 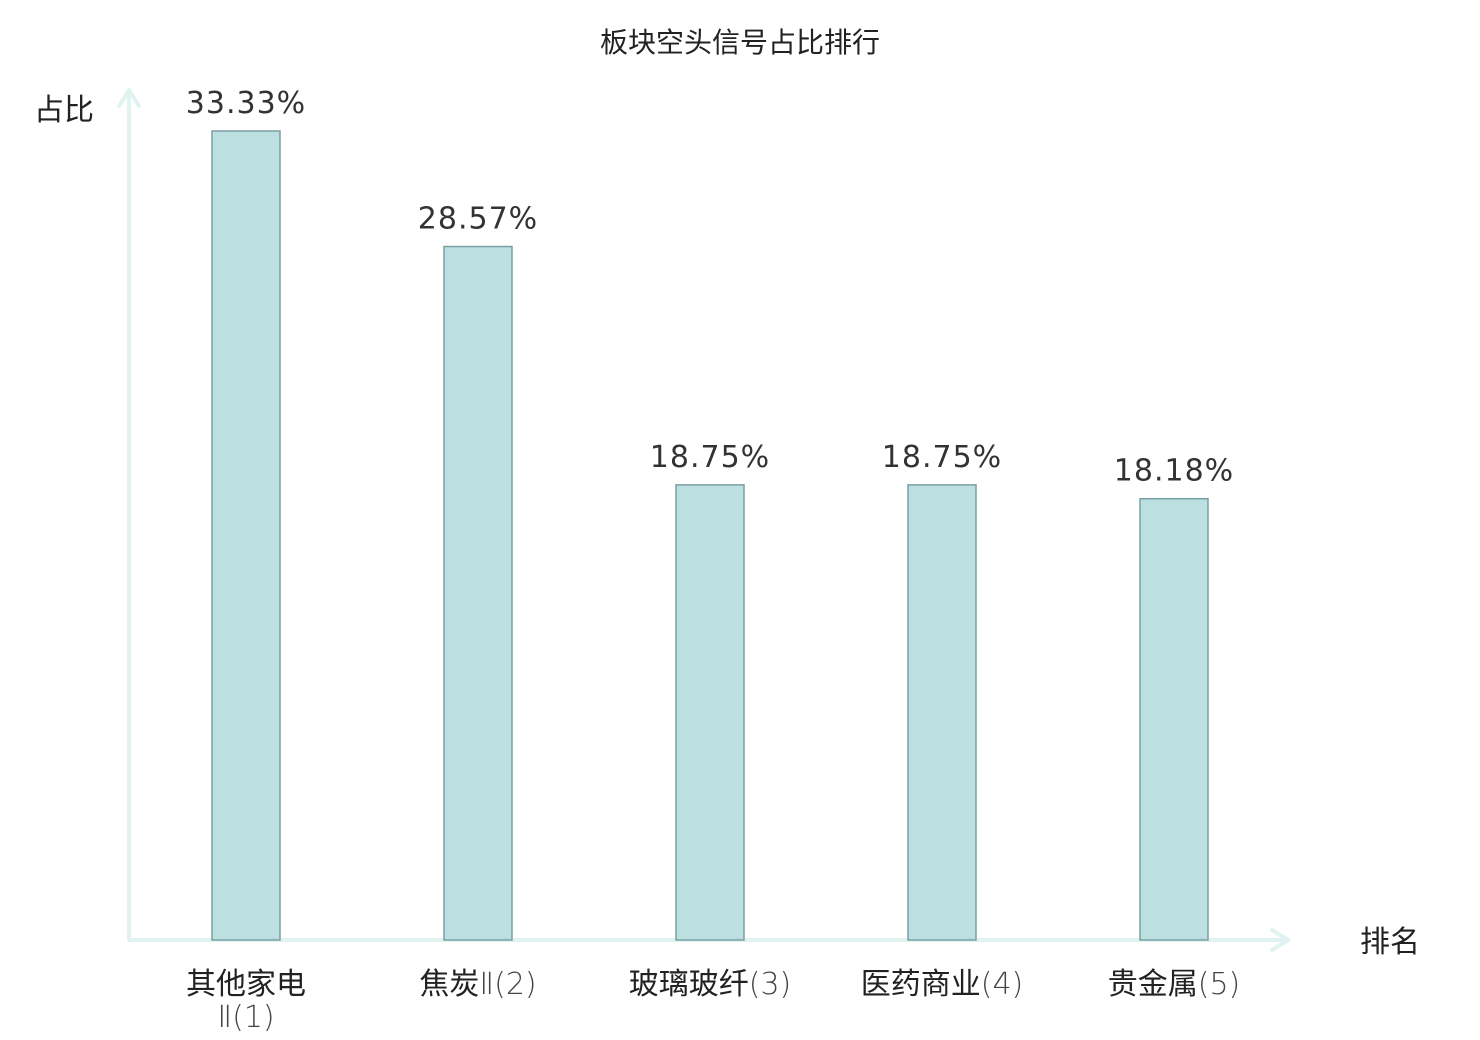 What do you see at coordinates (246, 103) in the screenshot?
I see `value-label-1: 33.33%` at bounding box center [246, 103].